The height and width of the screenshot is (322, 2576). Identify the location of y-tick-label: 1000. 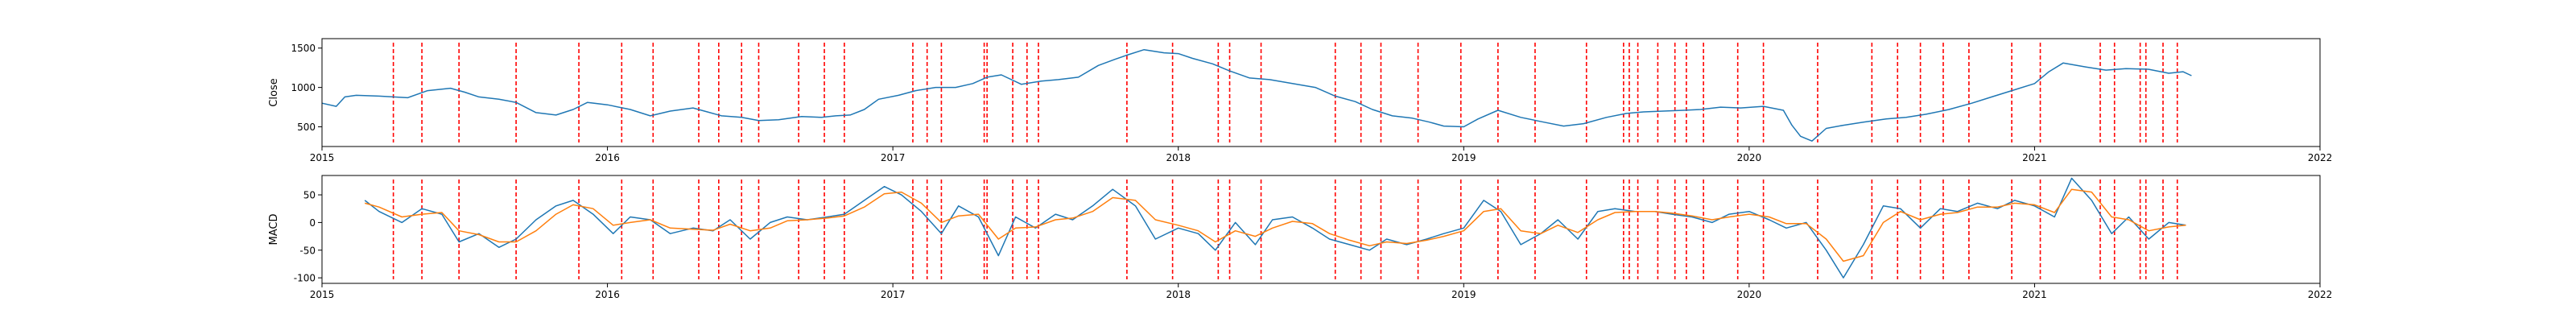
(303, 87).